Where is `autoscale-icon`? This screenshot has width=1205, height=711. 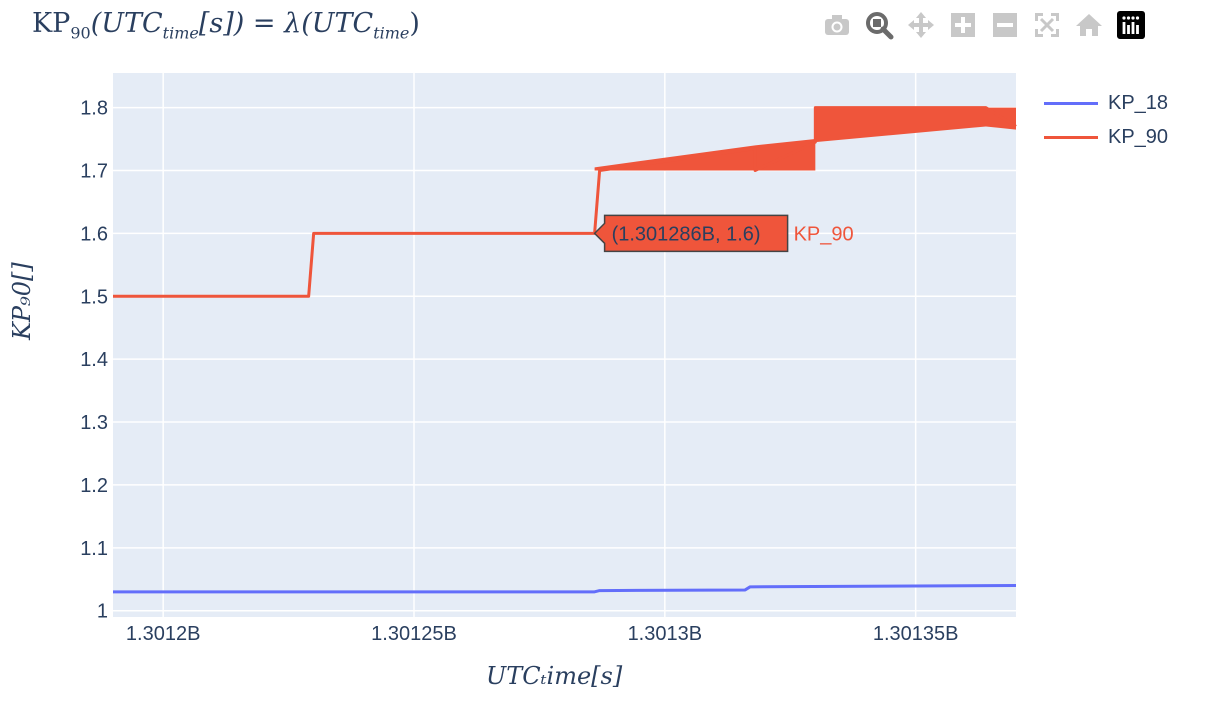
autoscale-icon is located at coordinates (1047, 25).